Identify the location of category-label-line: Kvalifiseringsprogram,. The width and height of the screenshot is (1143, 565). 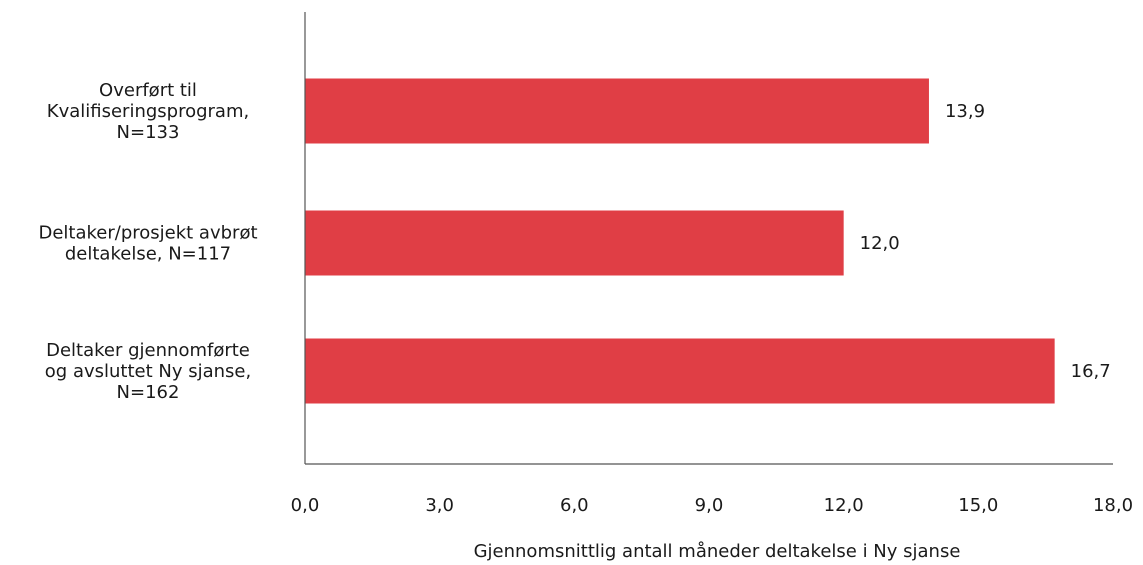
(148, 111).